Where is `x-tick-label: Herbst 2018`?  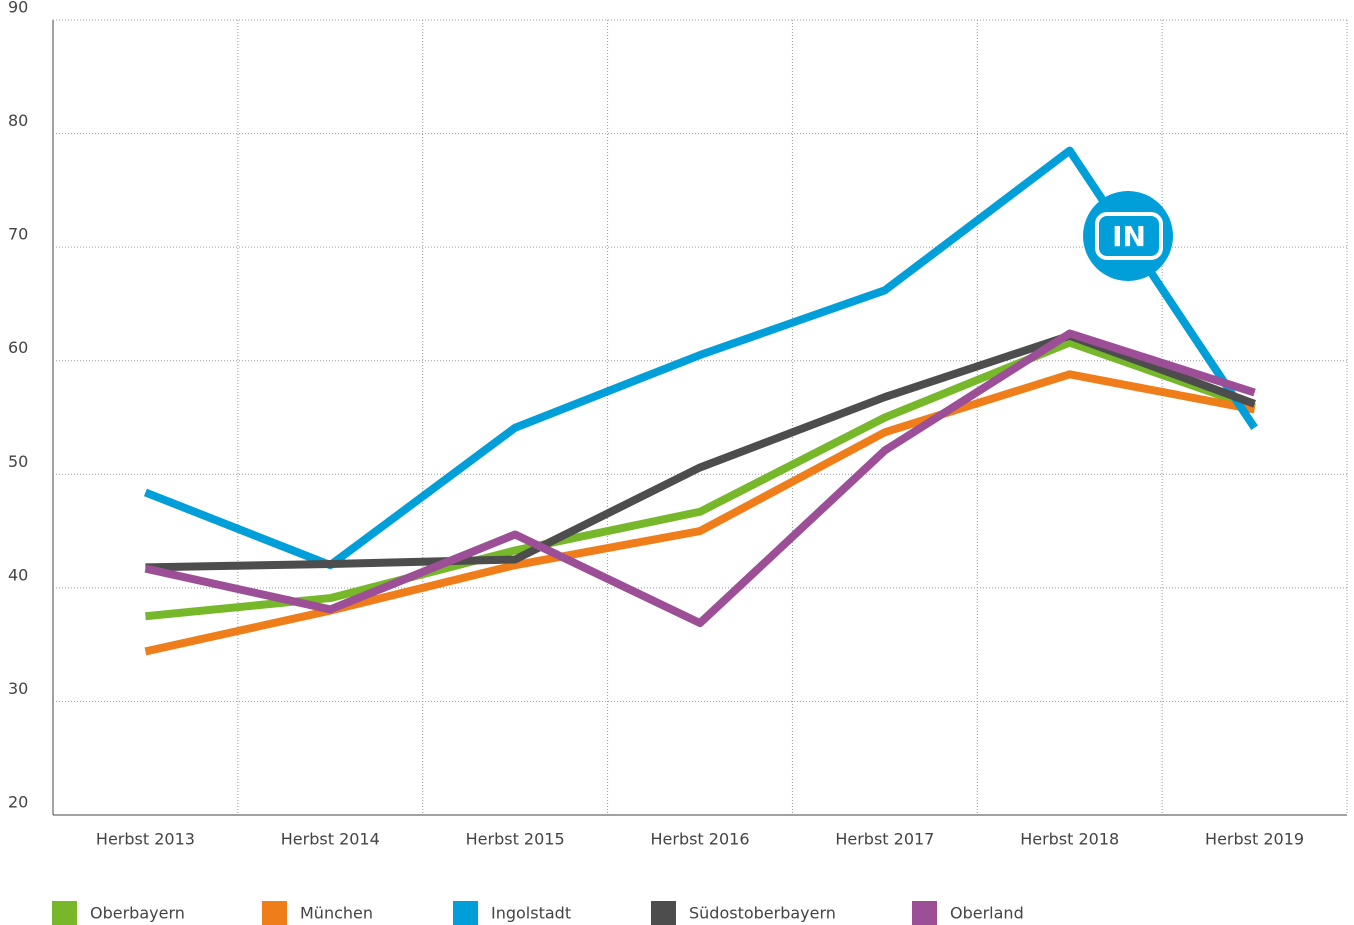
x-tick-label: Herbst 2018 is located at coordinates (1069, 839).